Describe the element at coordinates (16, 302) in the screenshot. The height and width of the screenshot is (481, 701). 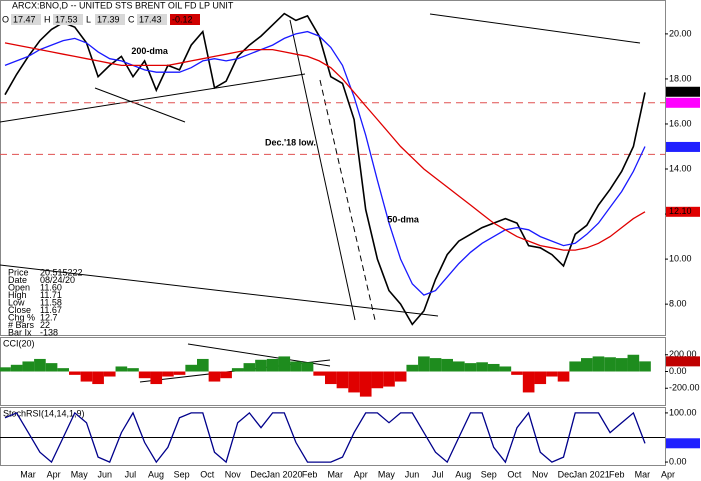
I see `info-label: Low` at that location.